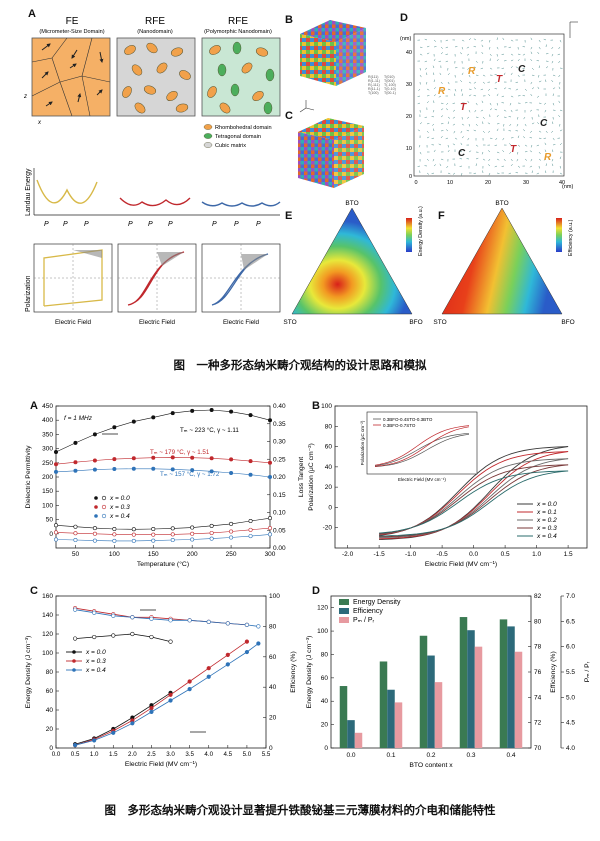  What do you see at coordinates (247, 754) in the screenshot?
I see `x-tick-label: 5.0` at bounding box center [247, 754].